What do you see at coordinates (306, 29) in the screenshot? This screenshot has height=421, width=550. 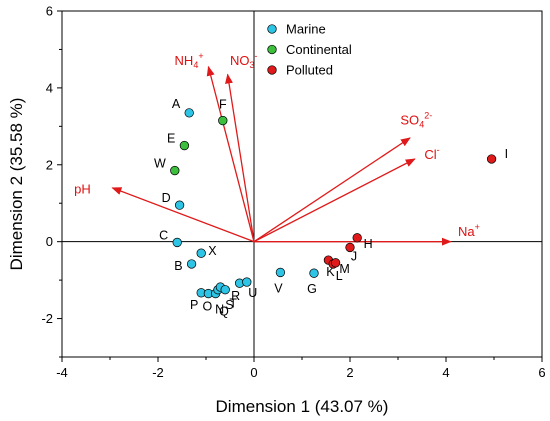 I see `legend-label: Marine` at bounding box center [306, 29].